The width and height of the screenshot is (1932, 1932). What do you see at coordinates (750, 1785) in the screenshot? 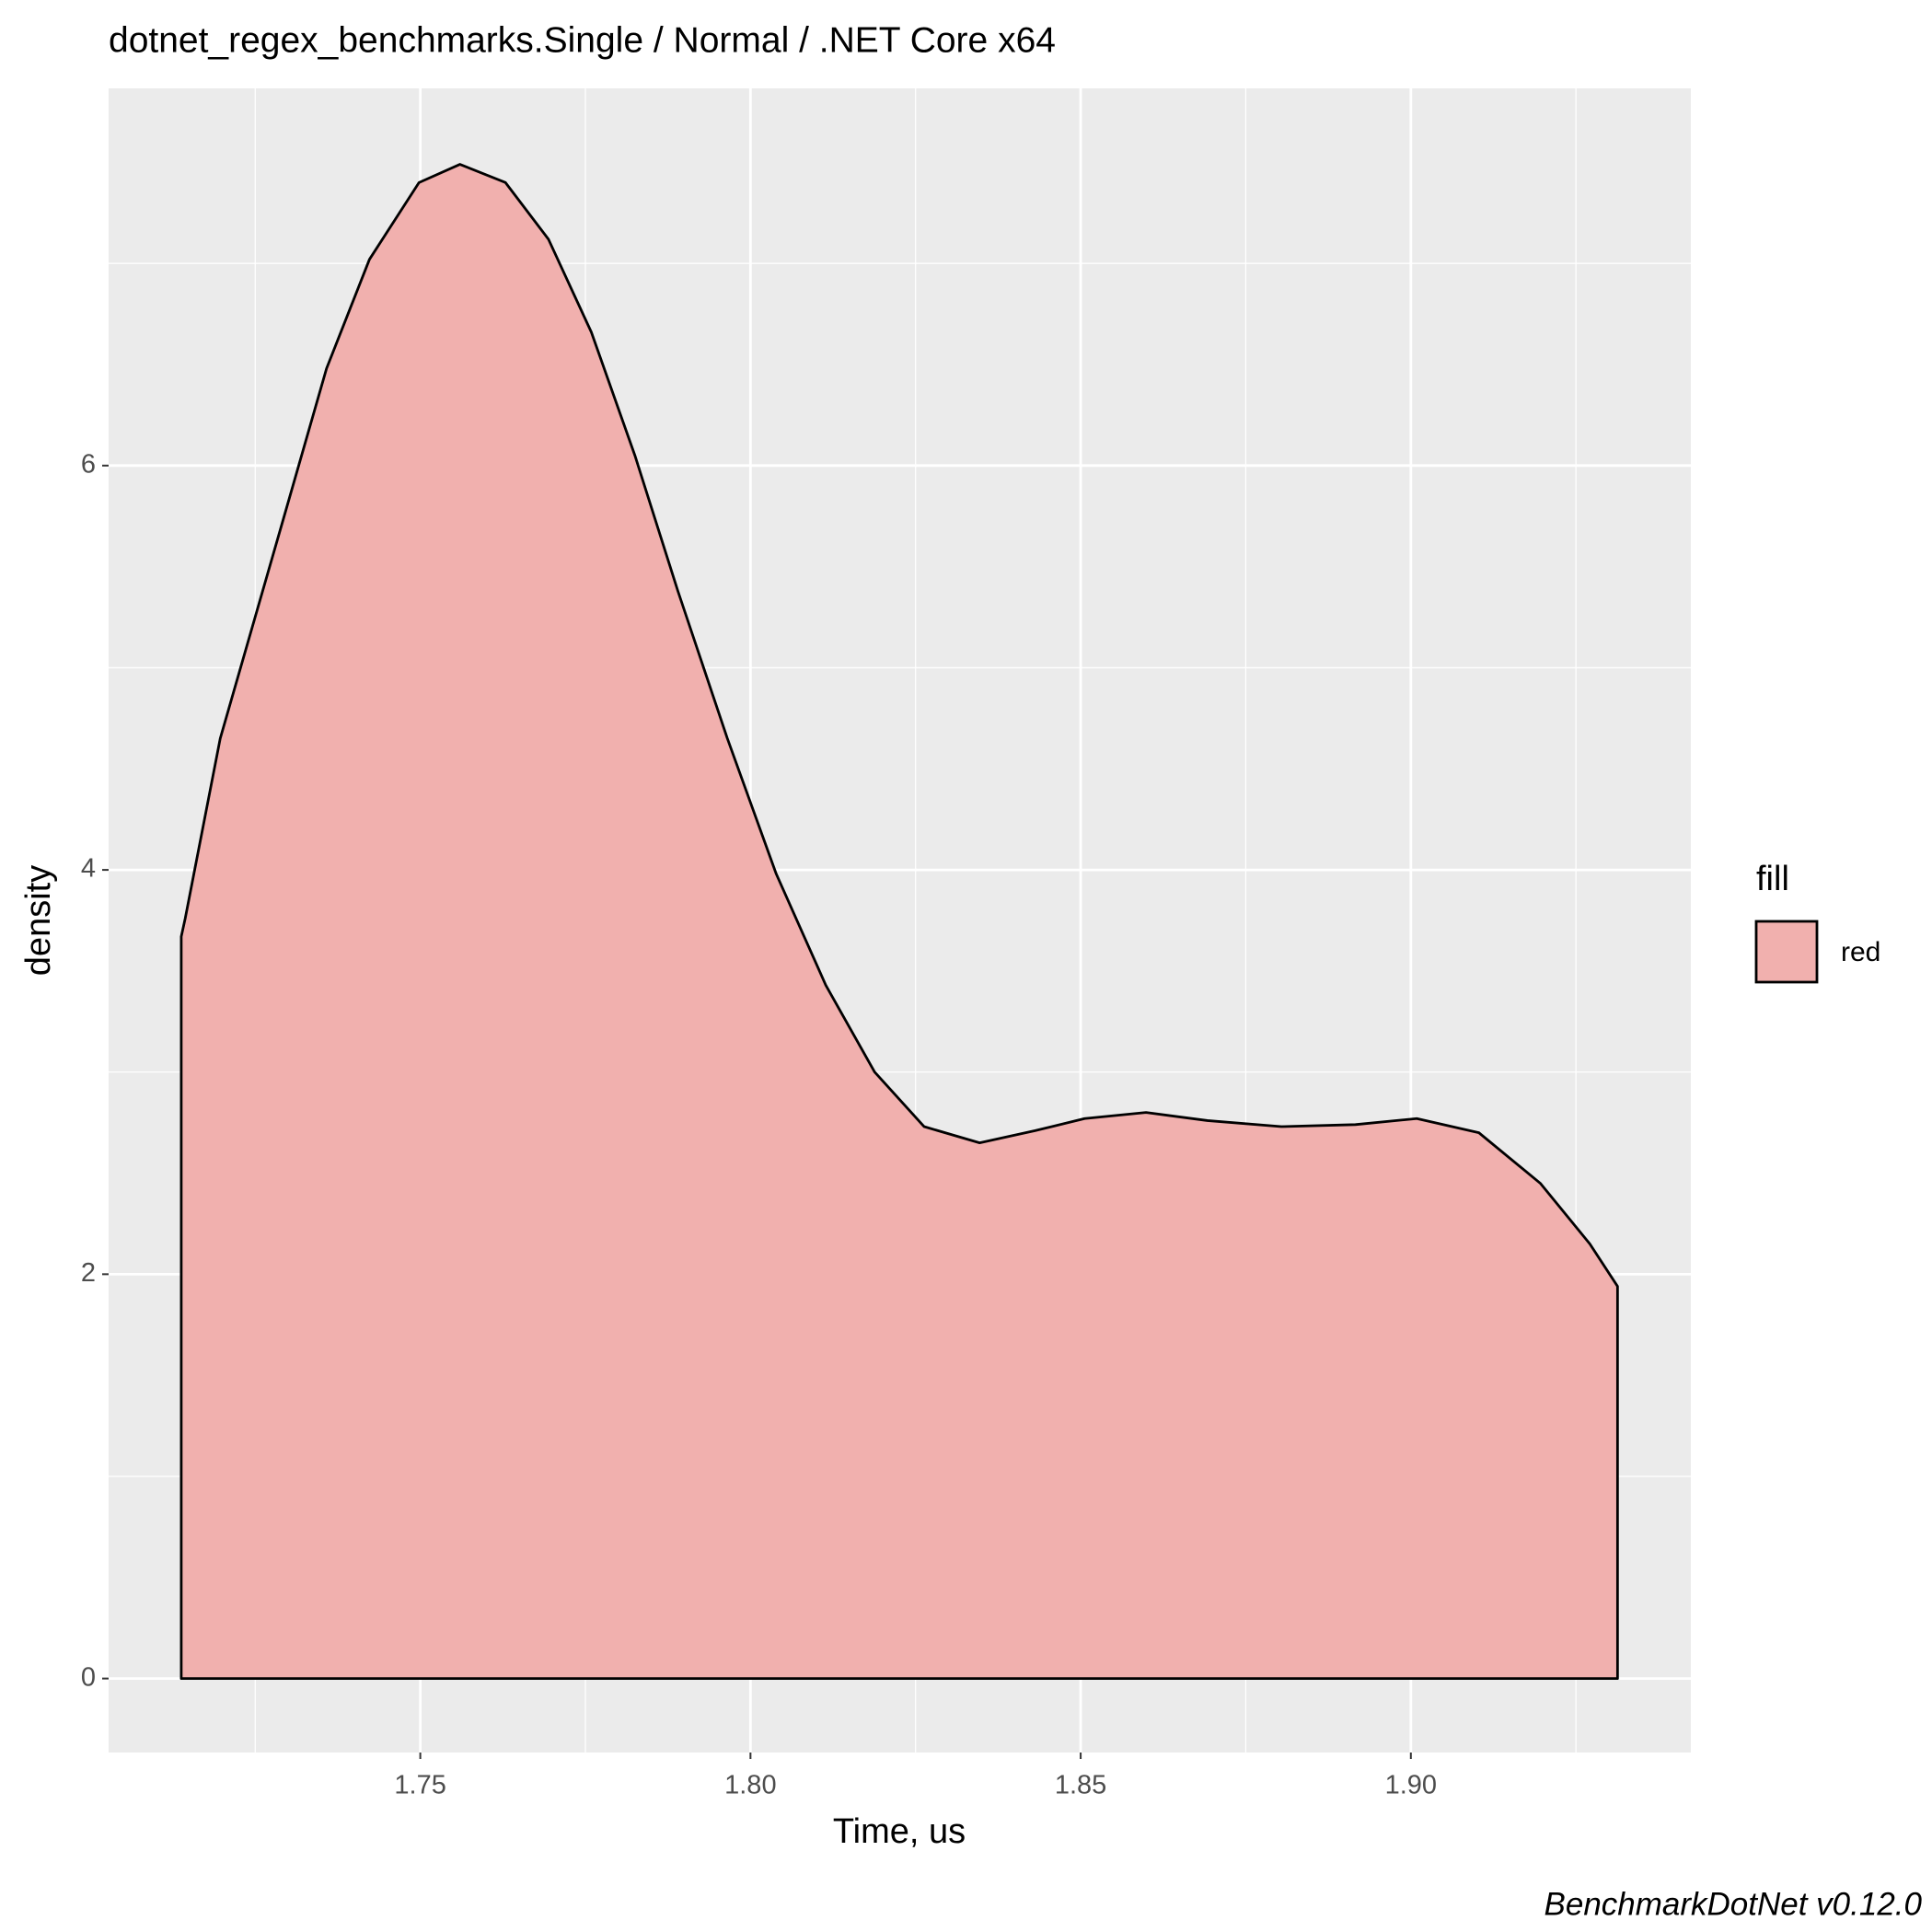
I see `x-tick-label: 1.80` at bounding box center [750, 1785].